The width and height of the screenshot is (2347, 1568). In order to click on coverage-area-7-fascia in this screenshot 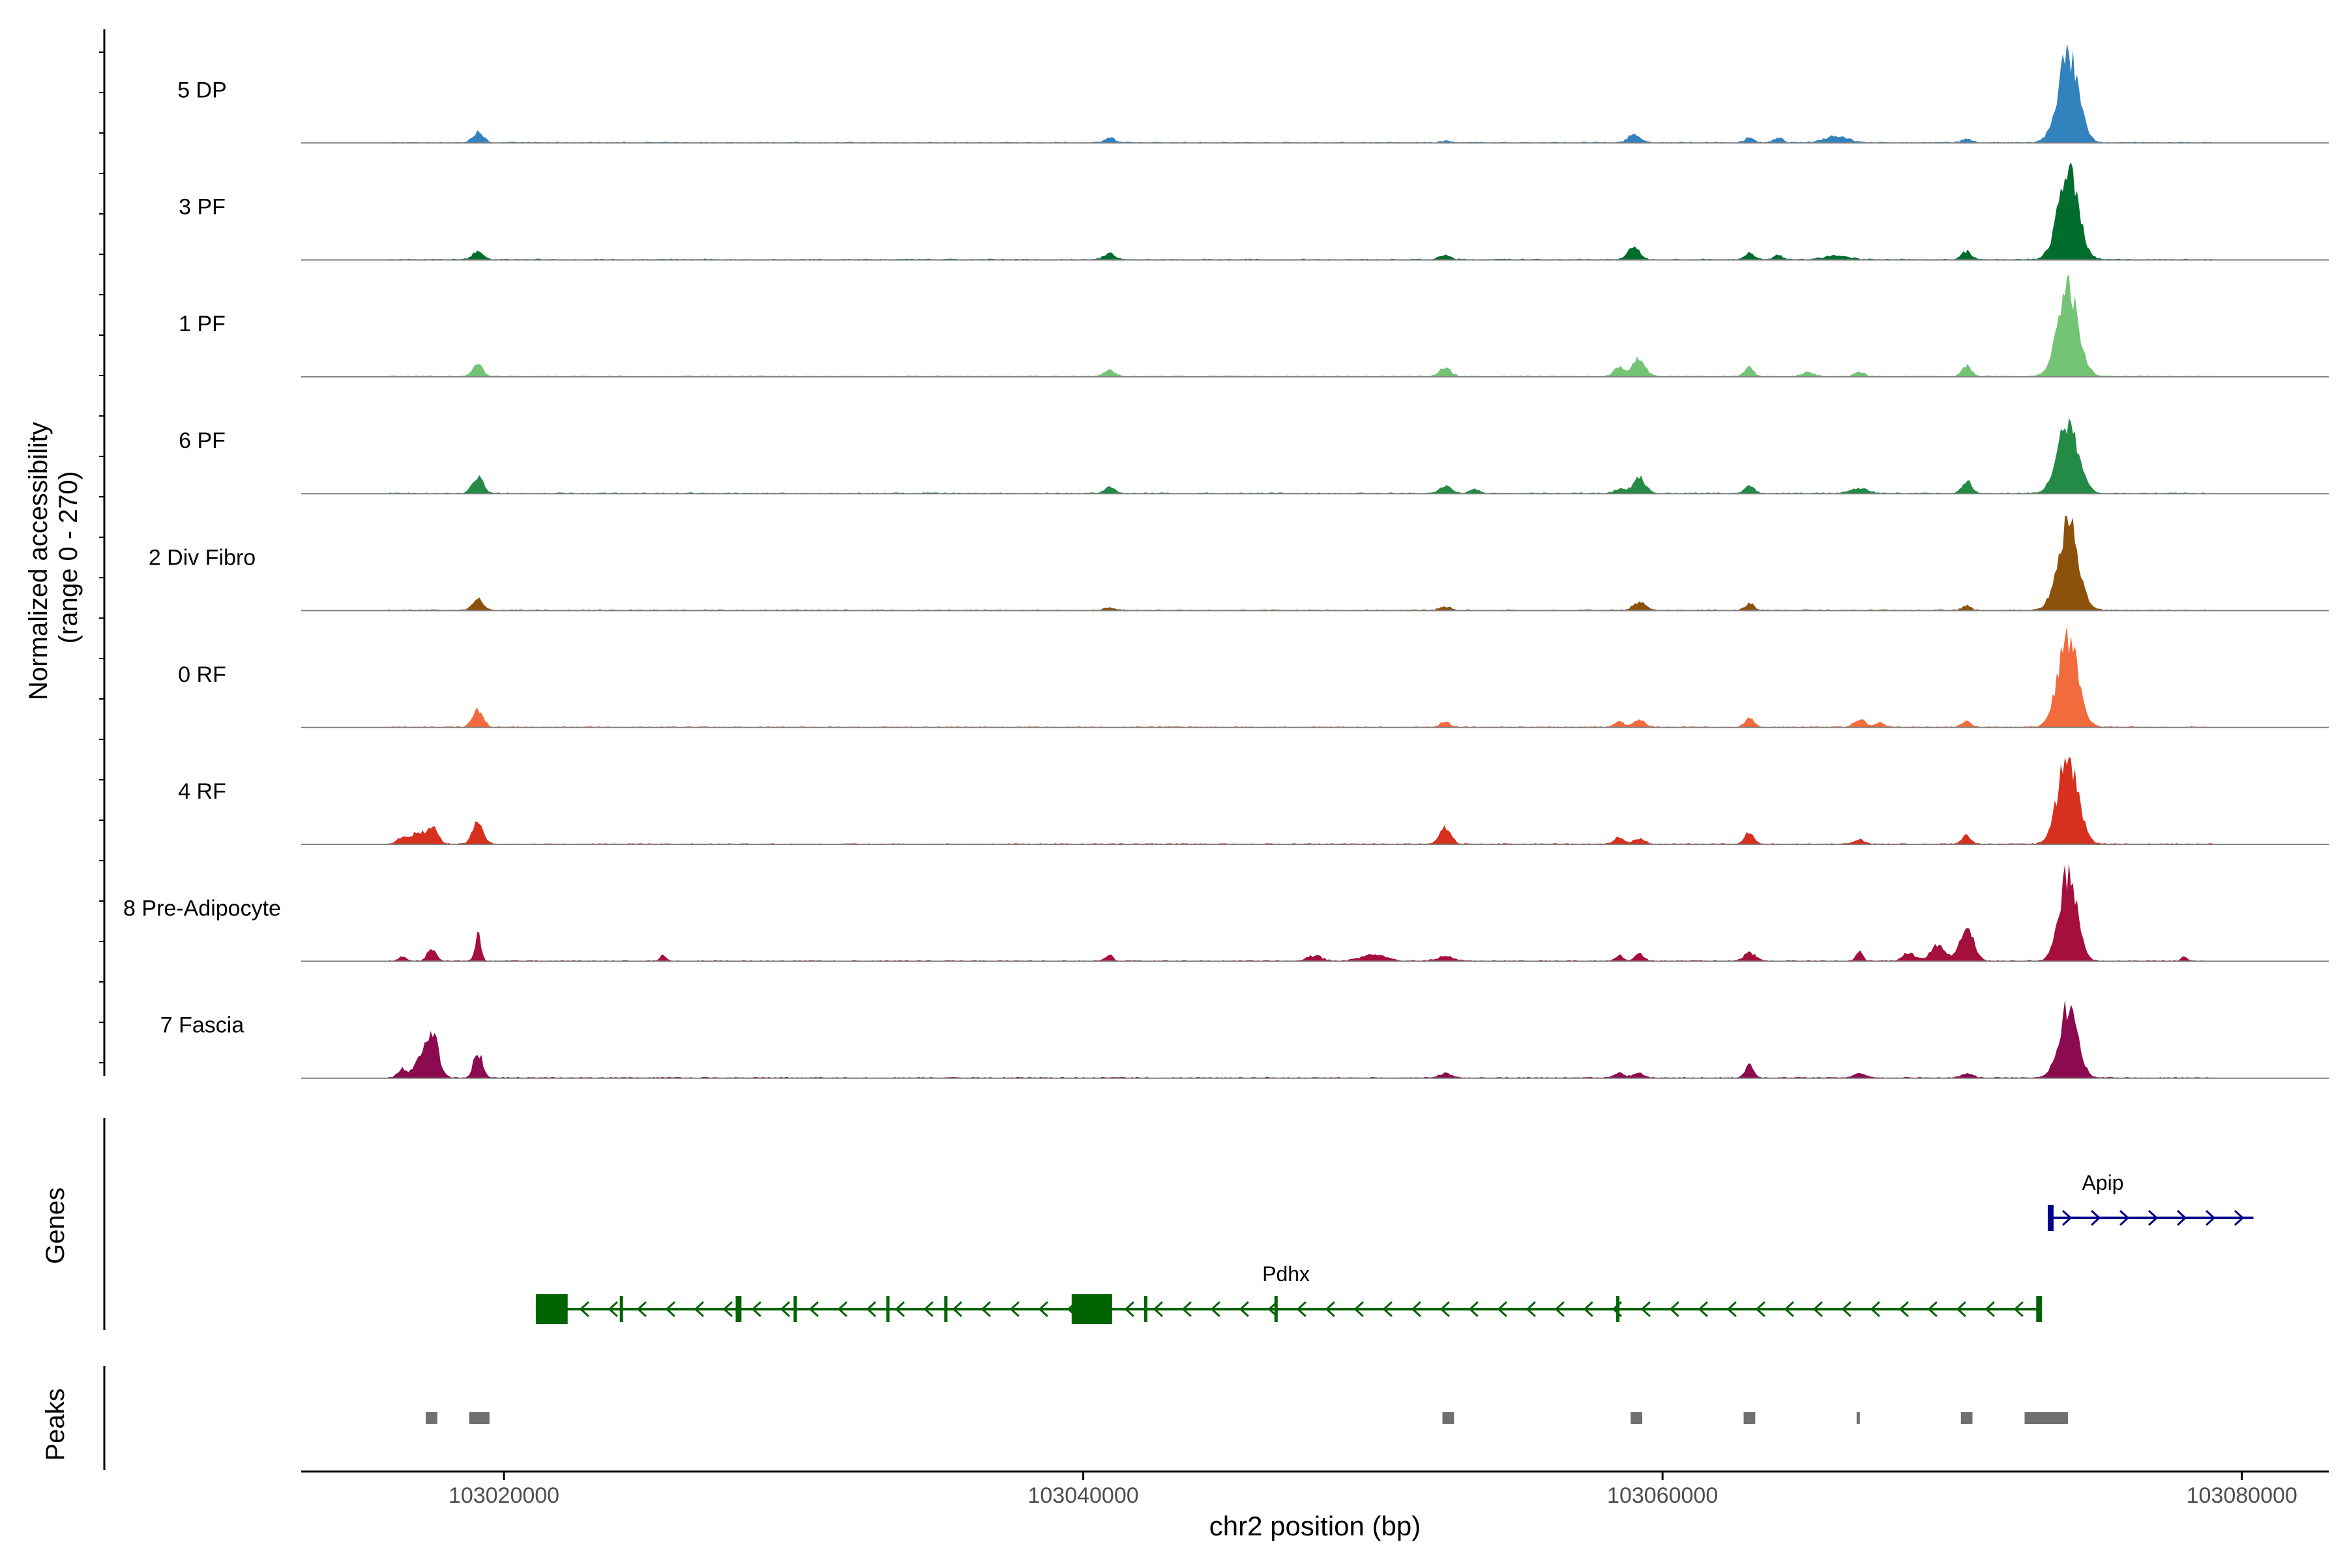, I will do `click(1300, 1038)`.